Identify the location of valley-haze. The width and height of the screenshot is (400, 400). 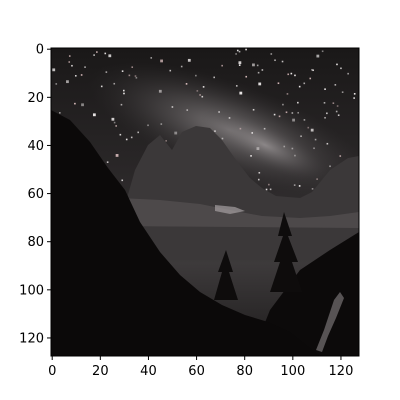
(238, 213).